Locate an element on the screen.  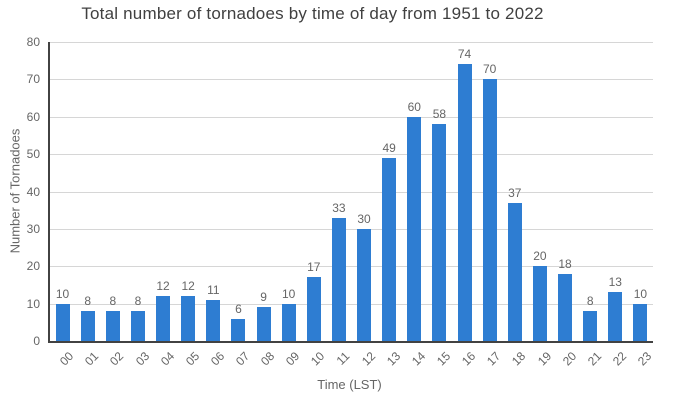
y-tick-label-0: 0 is located at coordinates (36, 341).